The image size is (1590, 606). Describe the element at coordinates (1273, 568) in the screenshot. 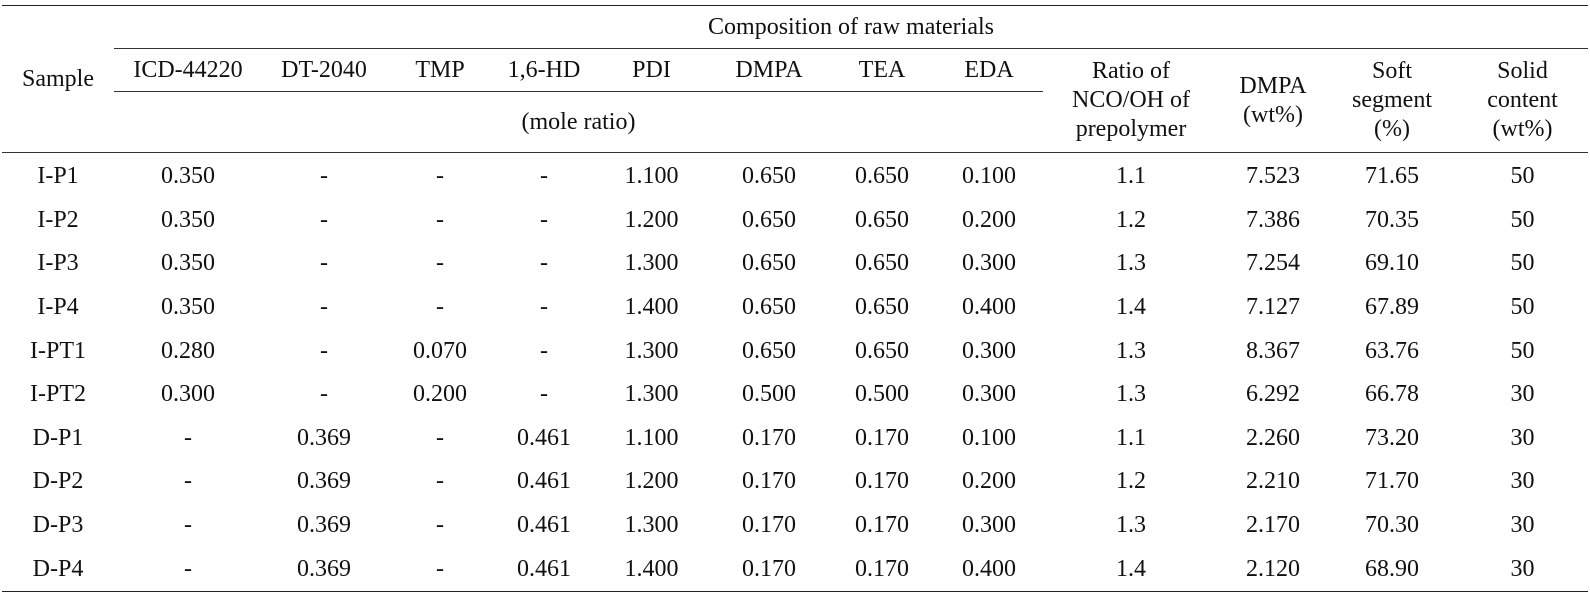

I see `table-cell: 2.120` at that location.